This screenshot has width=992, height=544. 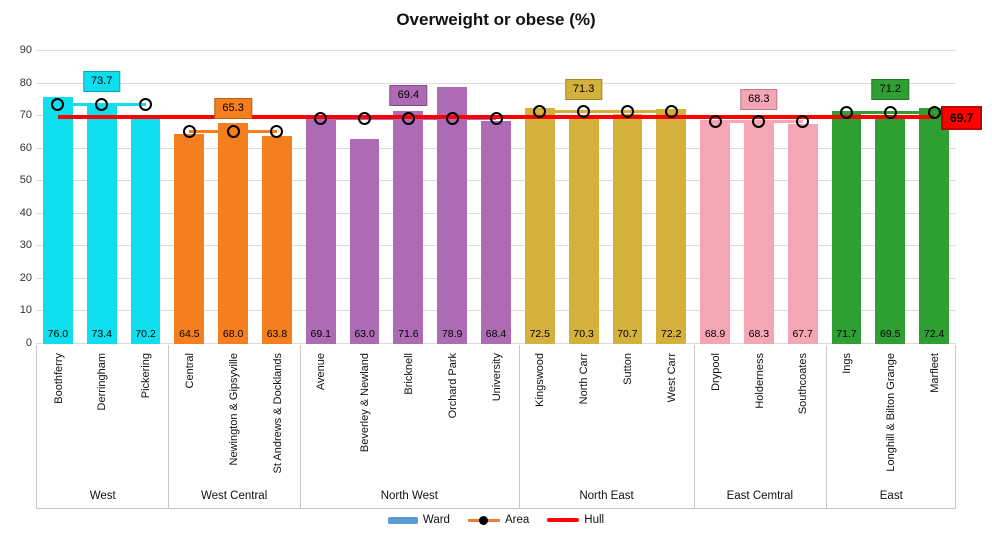 What do you see at coordinates (802, 334) in the screenshot?
I see `ward-value-label: 67.7` at bounding box center [802, 334].